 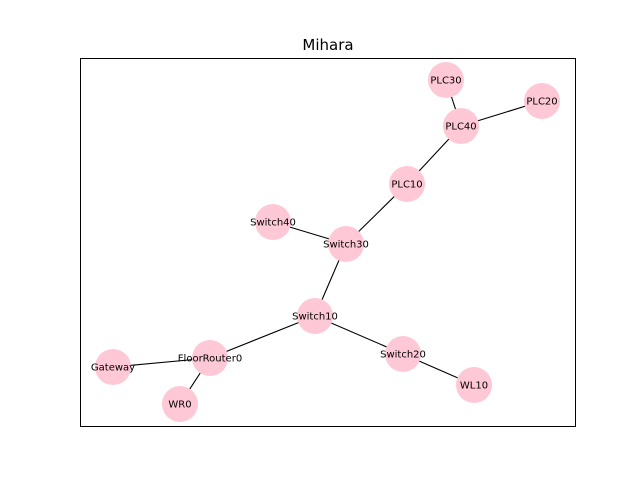 I want to click on node-gateway: Gateway, so click(x=113, y=367).